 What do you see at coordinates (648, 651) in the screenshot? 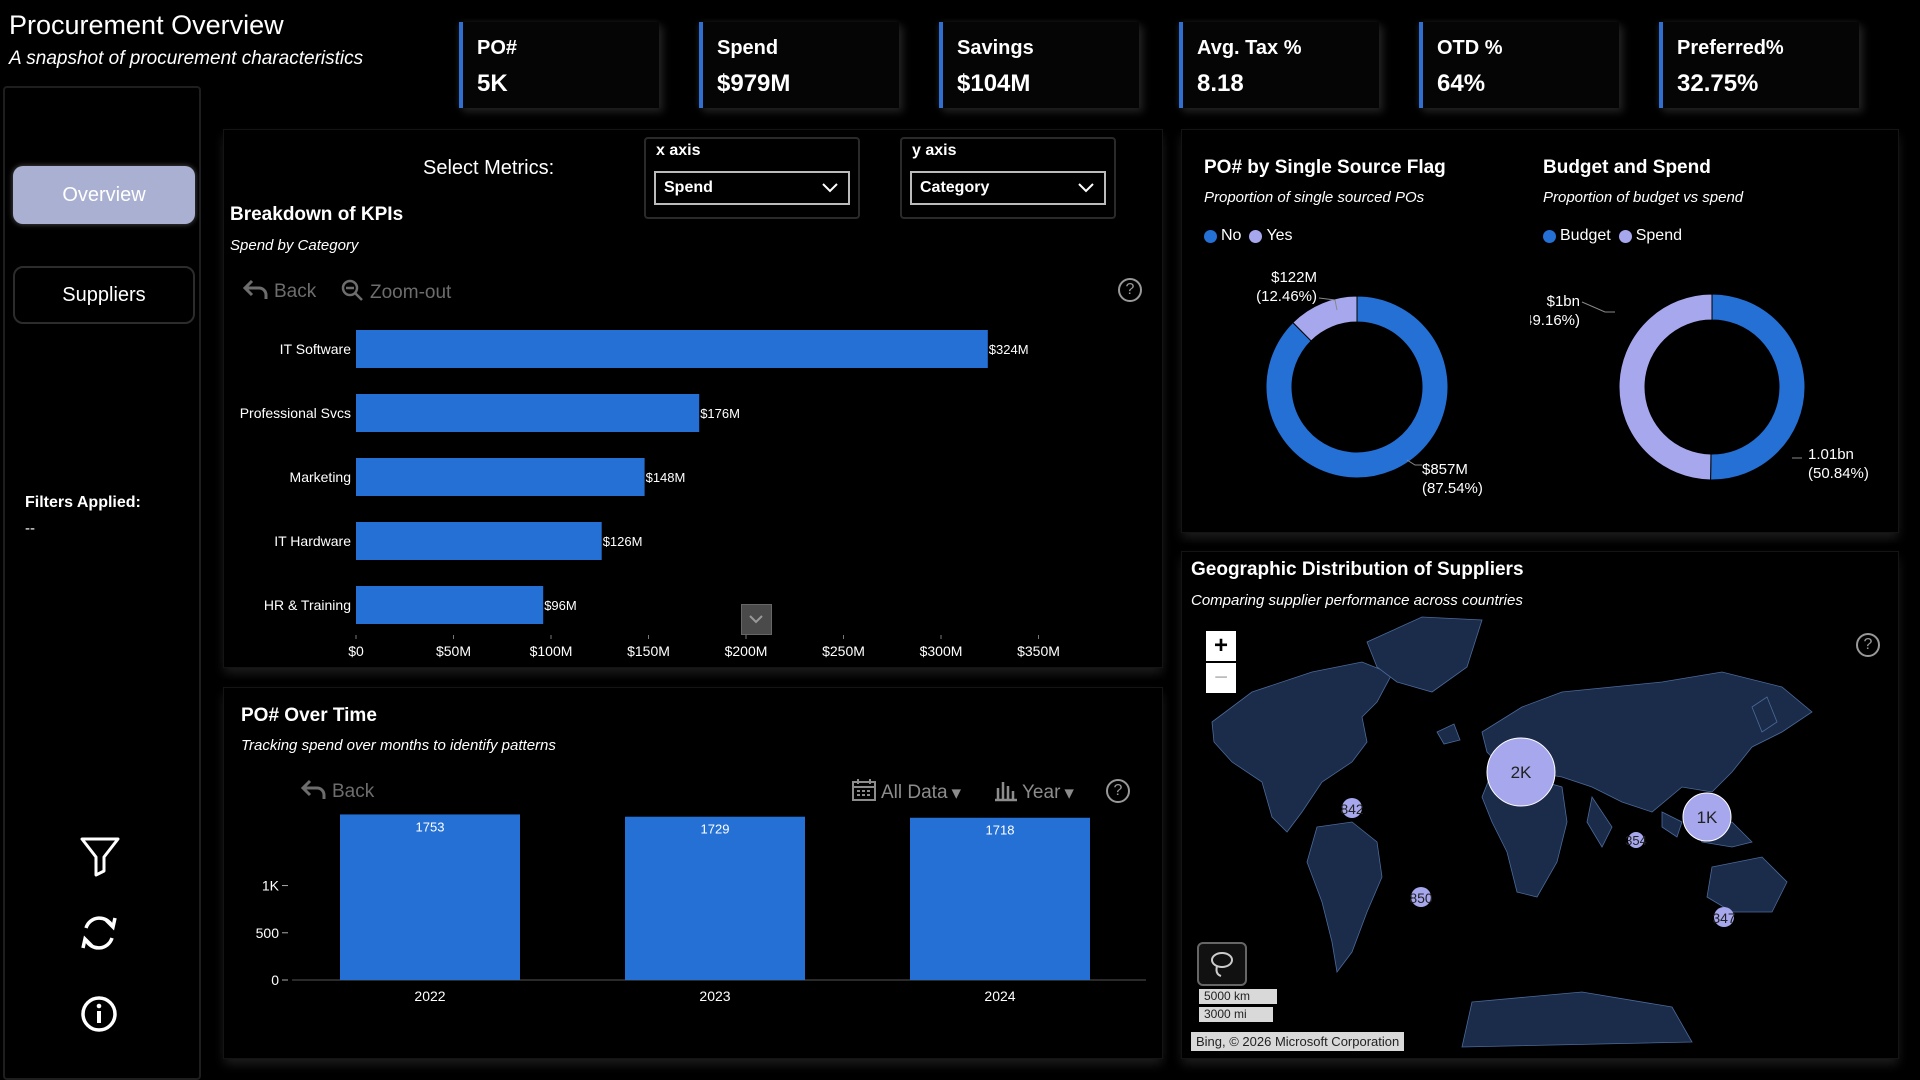
I see `x-tick-label: $150M` at bounding box center [648, 651].